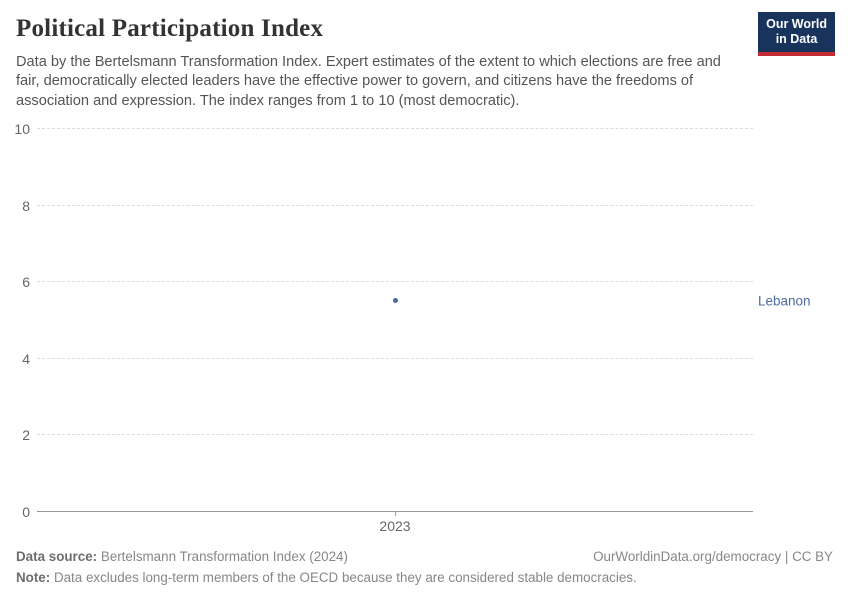  I want to click on series-label-lebanon: Lebanon, so click(784, 301).